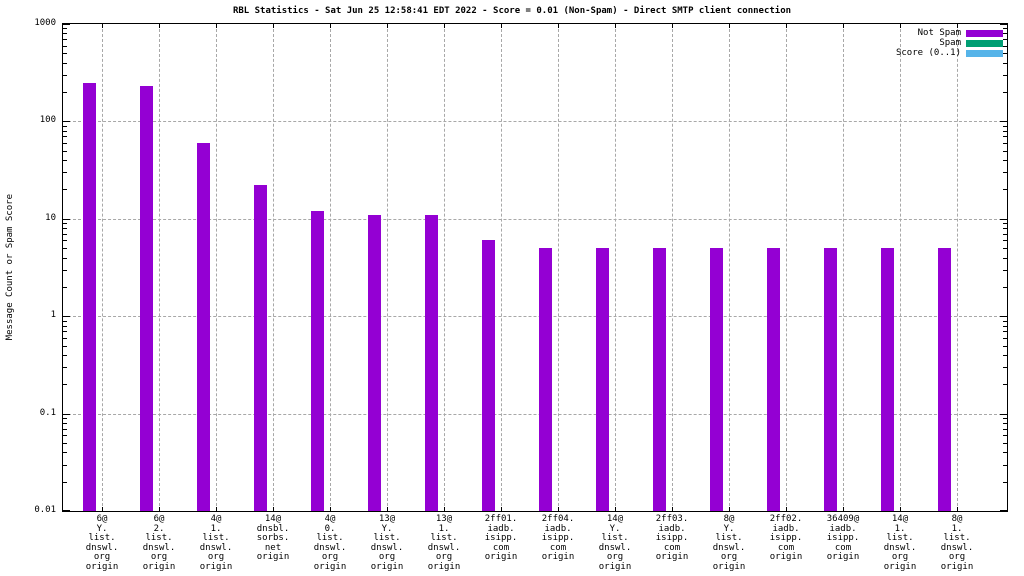 This screenshot has height=576, width=1024. I want to click on x-category-label-line: 6@, so click(159, 519).